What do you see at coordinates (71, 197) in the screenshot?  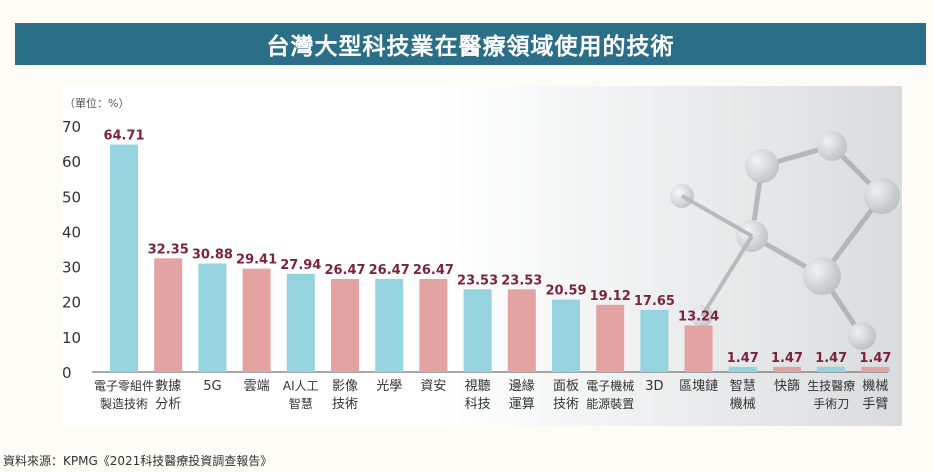 I see `y-tick-label: 50` at bounding box center [71, 197].